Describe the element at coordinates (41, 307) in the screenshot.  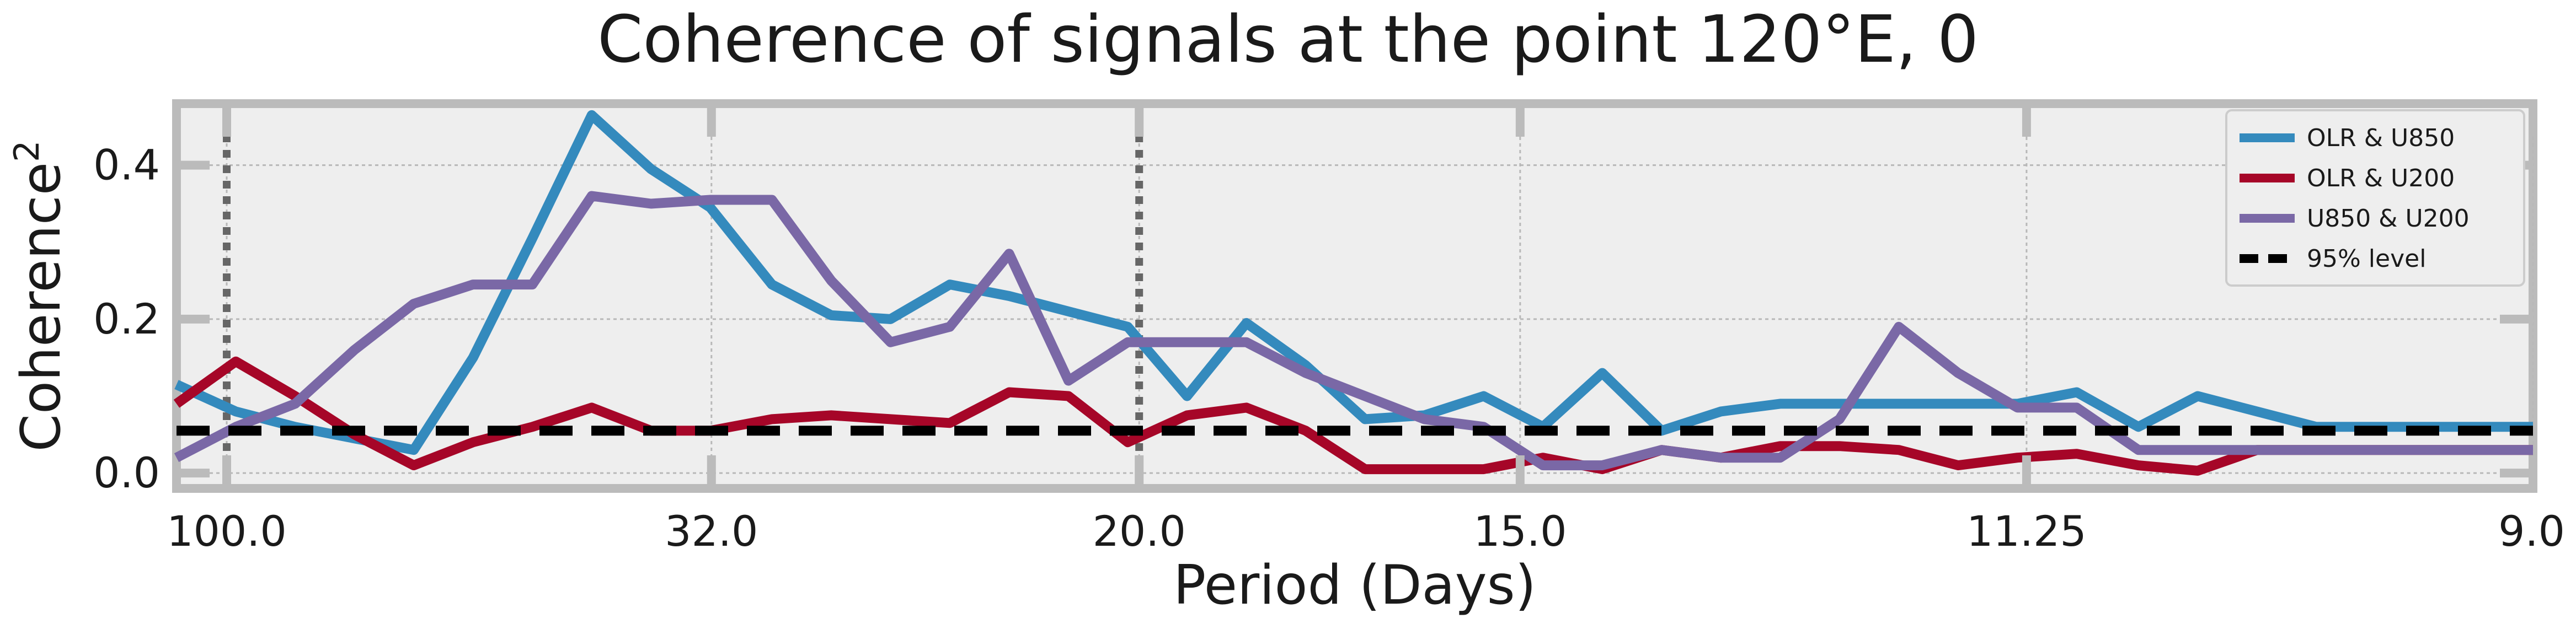
I see `y-axis-label-text: Coherence` at that location.